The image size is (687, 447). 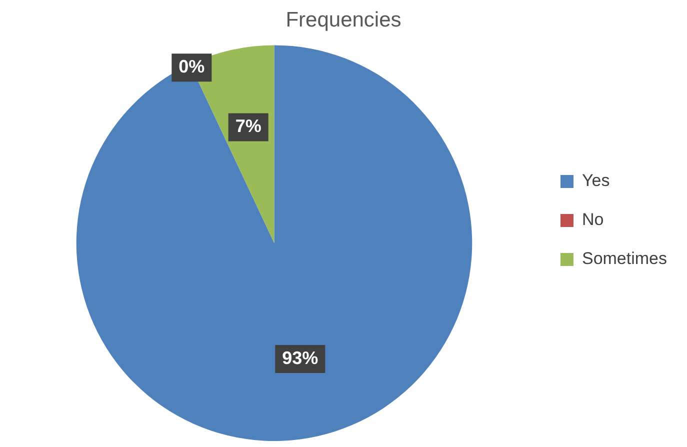 What do you see at coordinates (596, 180) in the screenshot?
I see `legend-label: Yes` at bounding box center [596, 180].